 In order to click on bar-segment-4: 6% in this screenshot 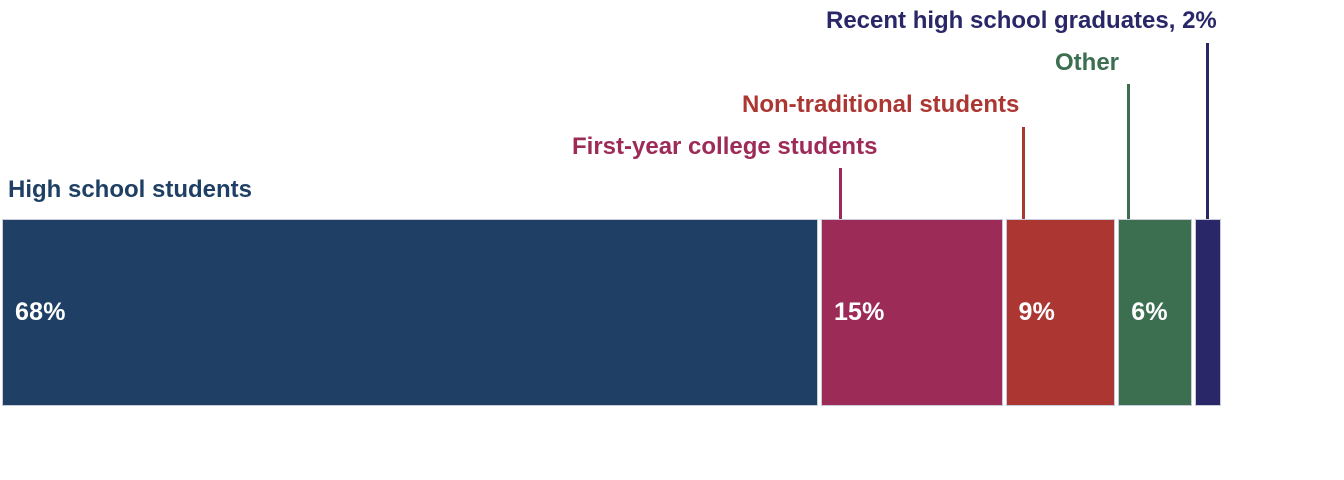, I will do `click(1155, 312)`.